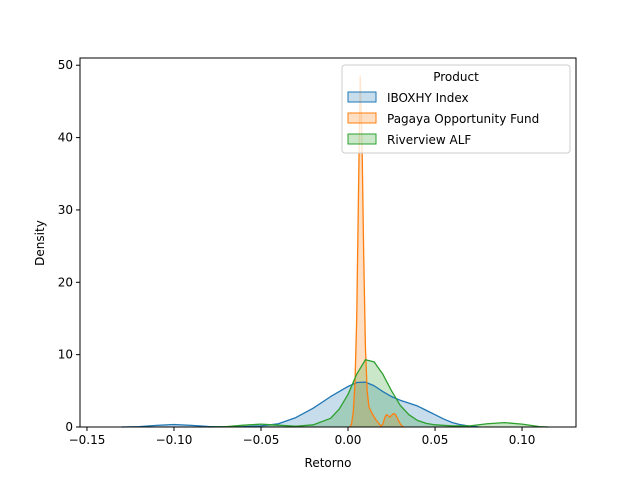 This screenshot has width=640, height=480. I want to click on x-axis-ticks: −0.15 −0.10 −0.05 0.00 0.05 0.10, so click(302, 437).